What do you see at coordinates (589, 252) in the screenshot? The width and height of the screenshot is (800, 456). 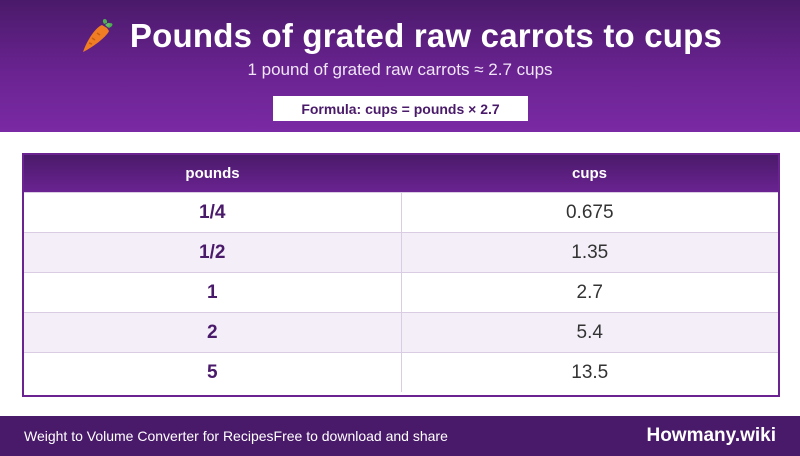 I see `cups-cell: 1.35` at bounding box center [589, 252].